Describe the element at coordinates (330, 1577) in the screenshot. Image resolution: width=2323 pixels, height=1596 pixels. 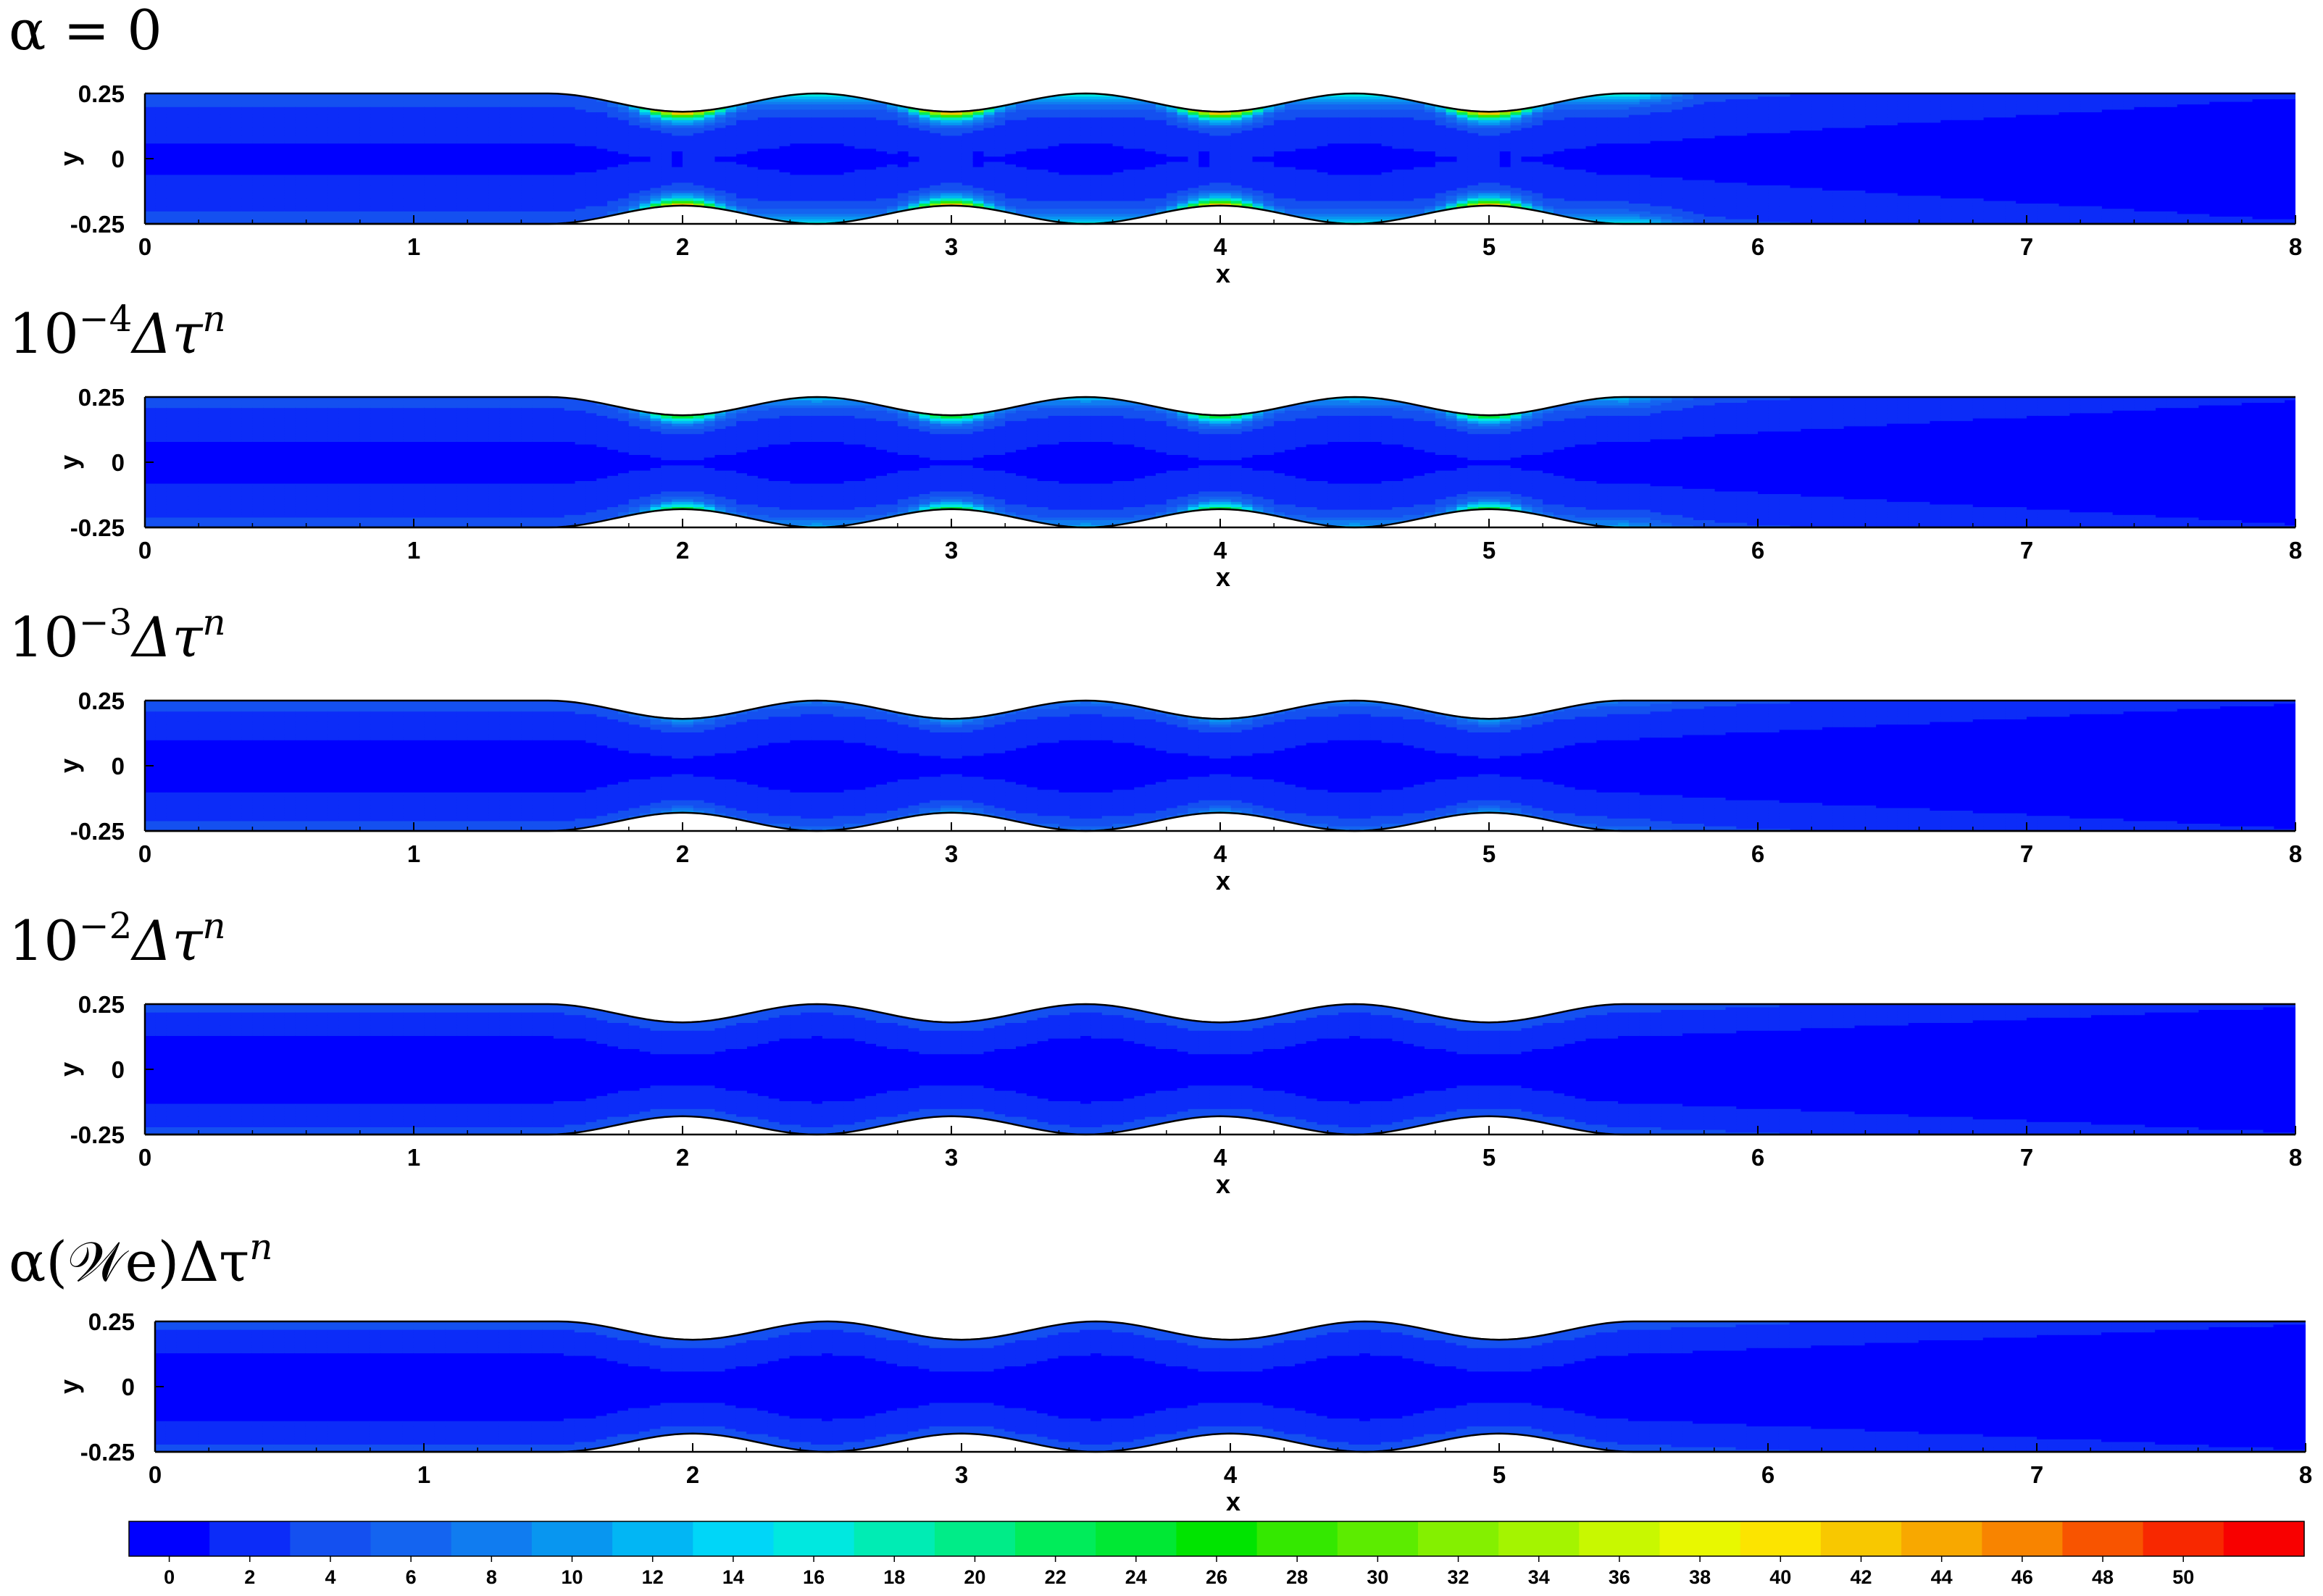
I see `colorbar-tick-label: 4` at that location.